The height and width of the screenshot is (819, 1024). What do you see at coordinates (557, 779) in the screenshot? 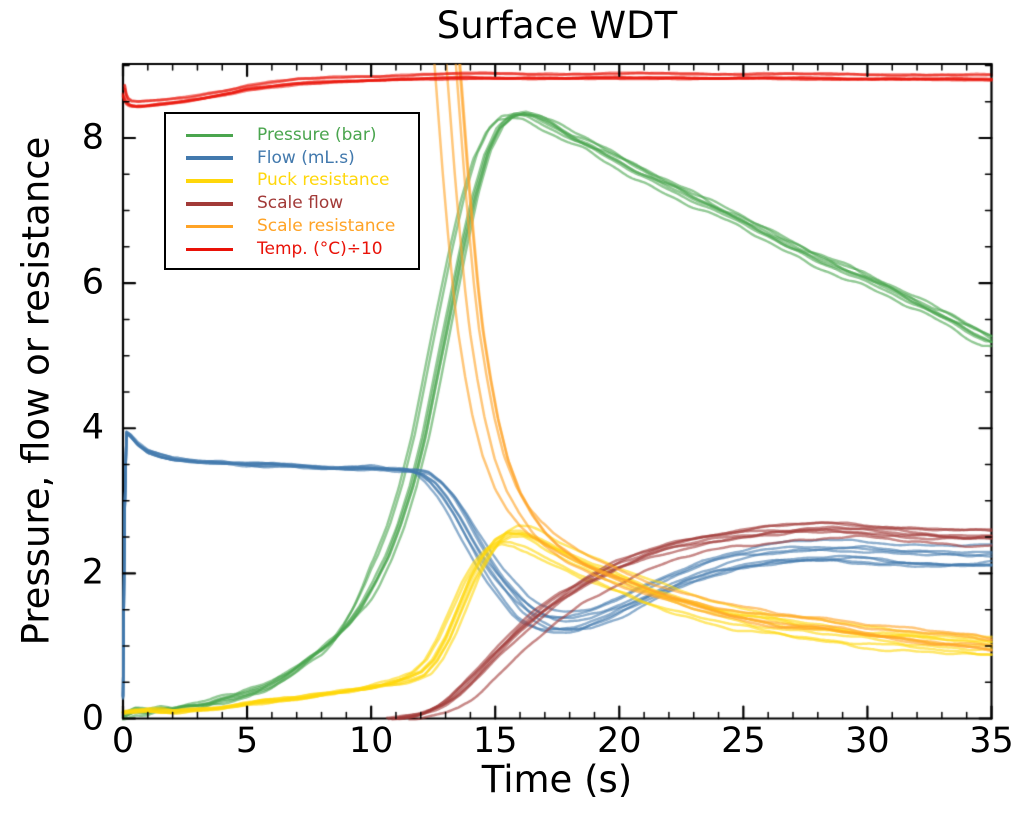
I see `x-axis-label: Time (s)` at bounding box center [557, 779].